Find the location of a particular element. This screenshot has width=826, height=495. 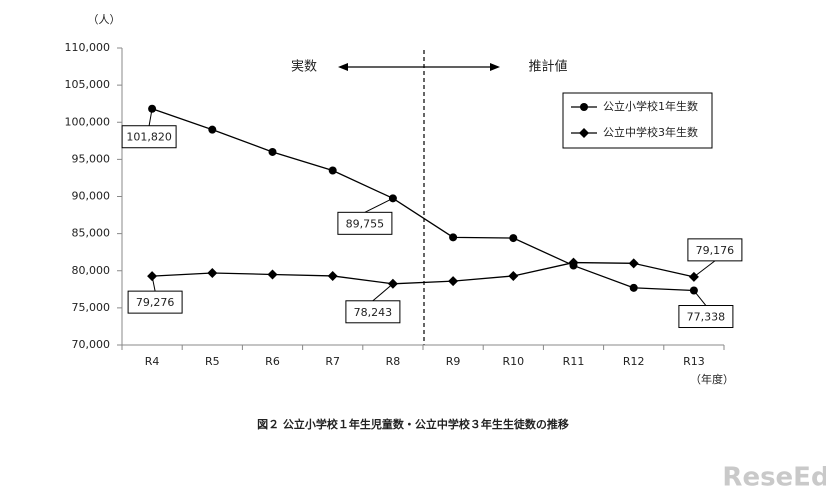

y-tick-label: 80,000 is located at coordinates (91, 270).